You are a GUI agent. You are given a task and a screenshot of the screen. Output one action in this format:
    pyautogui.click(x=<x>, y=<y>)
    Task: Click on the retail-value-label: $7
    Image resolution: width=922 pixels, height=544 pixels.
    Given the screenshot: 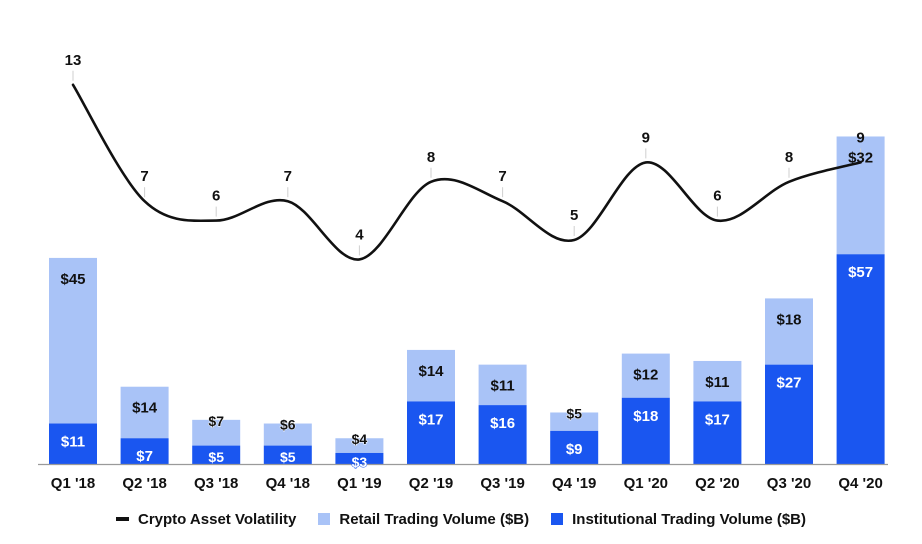 What is the action you would take?
    pyautogui.click(x=216, y=421)
    